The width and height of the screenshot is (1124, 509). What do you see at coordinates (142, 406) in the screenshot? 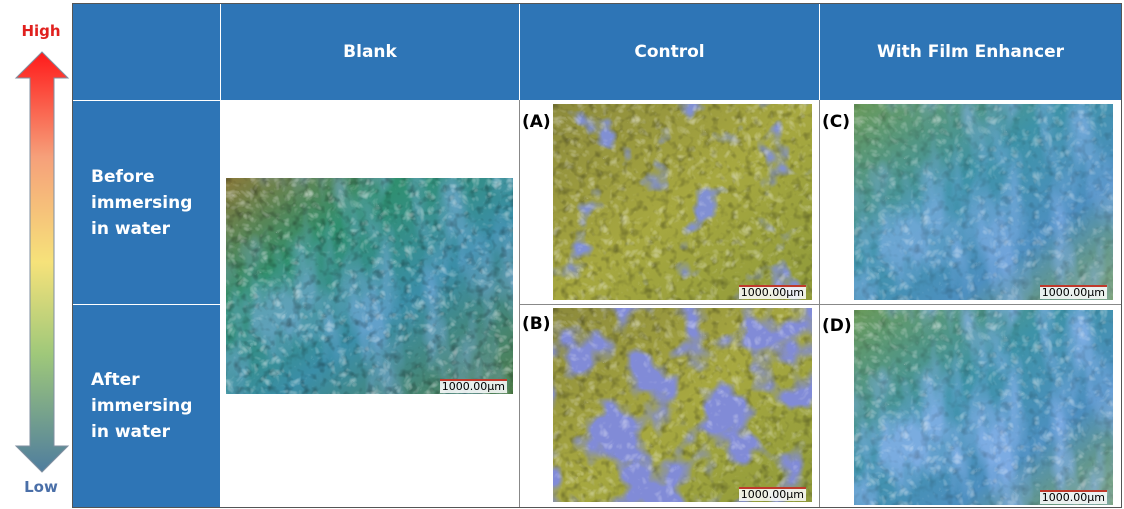
I see `row-header-text: After immersing in water` at bounding box center [142, 406].